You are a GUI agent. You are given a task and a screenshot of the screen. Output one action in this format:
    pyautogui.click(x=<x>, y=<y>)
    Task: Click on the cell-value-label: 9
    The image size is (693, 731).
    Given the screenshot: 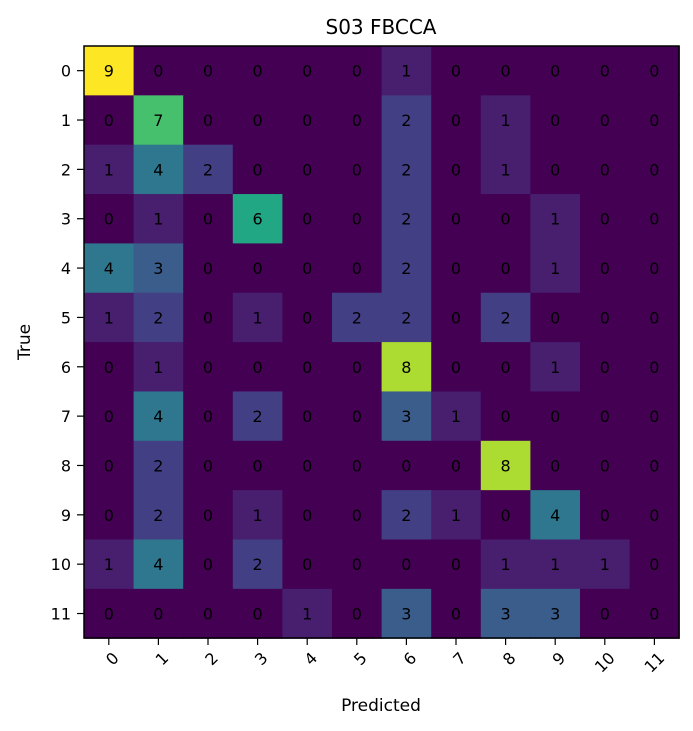 What is the action you would take?
    pyautogui.click(x=109, y=71)
    